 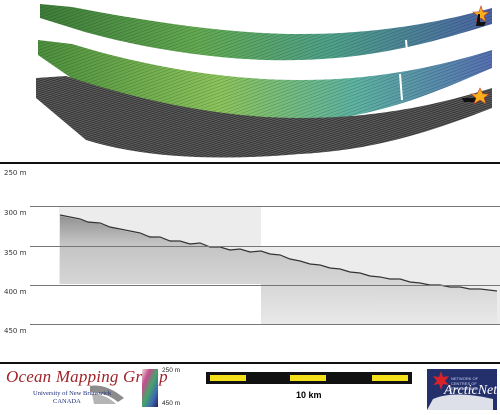 I want to click on star-marker-icon, so click(x=481, y=14).